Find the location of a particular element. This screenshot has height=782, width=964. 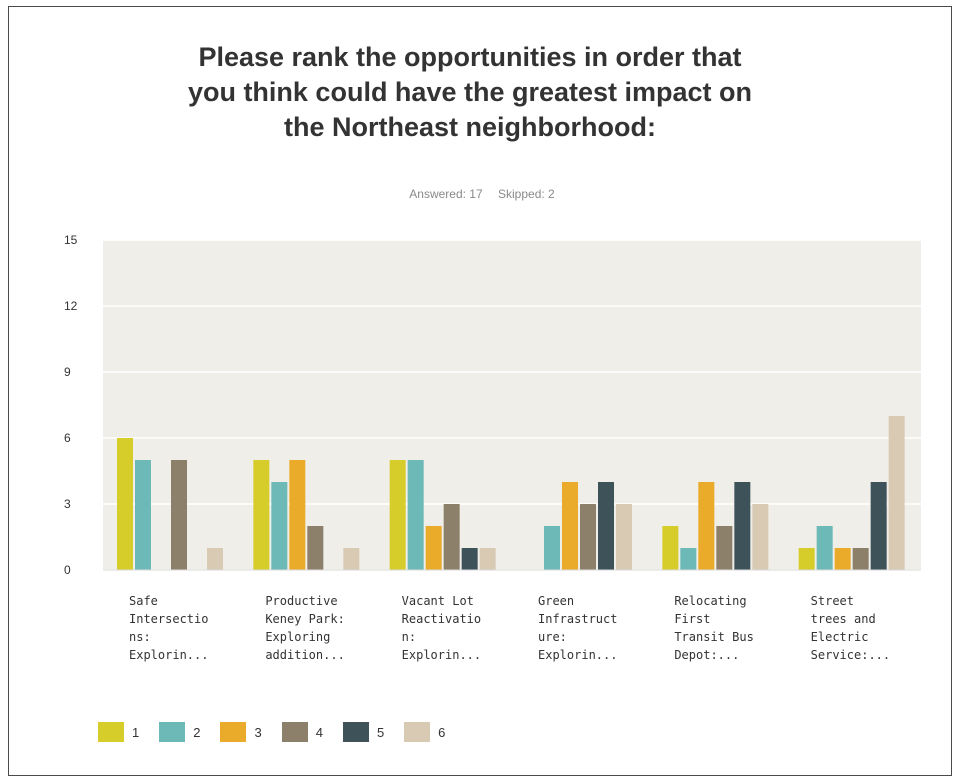

legend-label: 2 is located at coordinates (197, 732).